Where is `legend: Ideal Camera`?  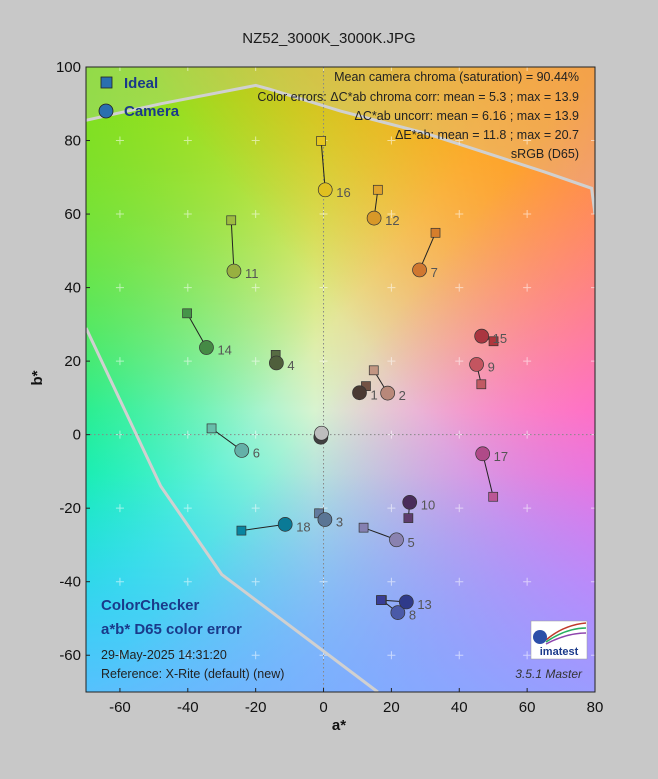
legend: Ideal Camera is located at coordinates (139, 97).